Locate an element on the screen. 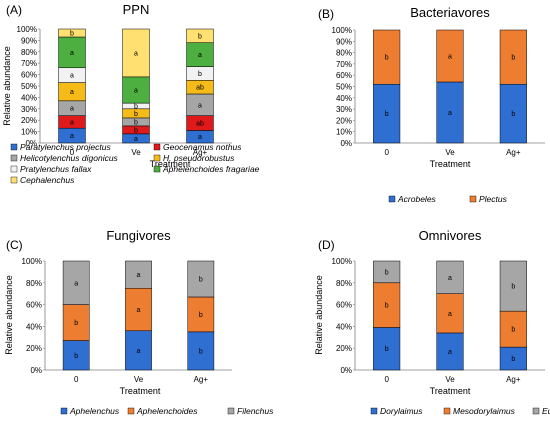 The height and width of the screenshot is (424, 550). legend-entry: Plectus is located at coordinates (493, 199).